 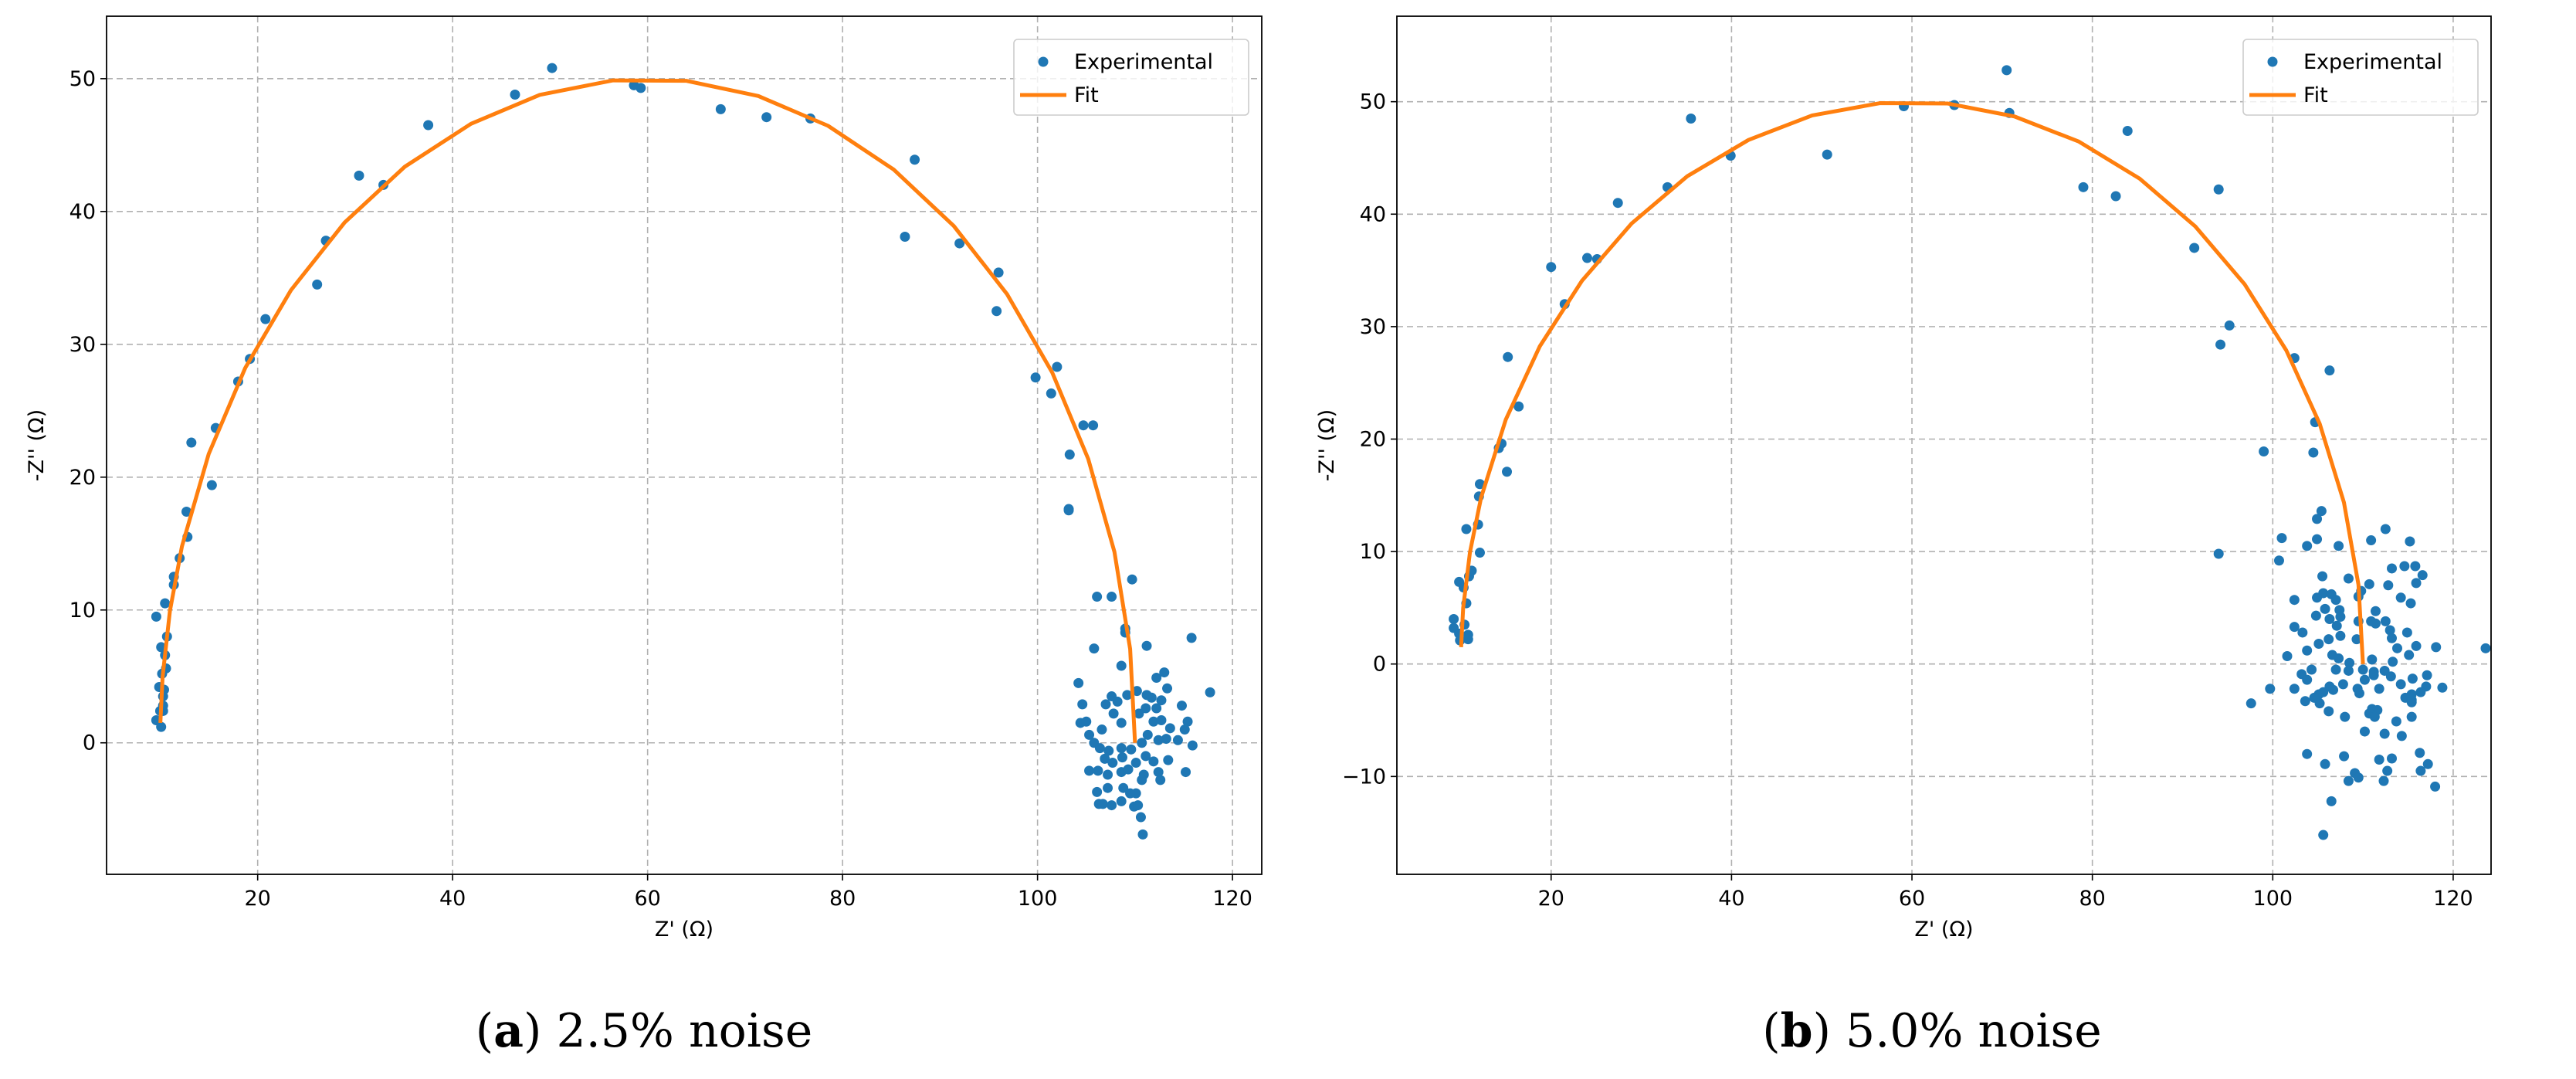 I want to click on y-tick-label: 40, so click(x=82, y=212).